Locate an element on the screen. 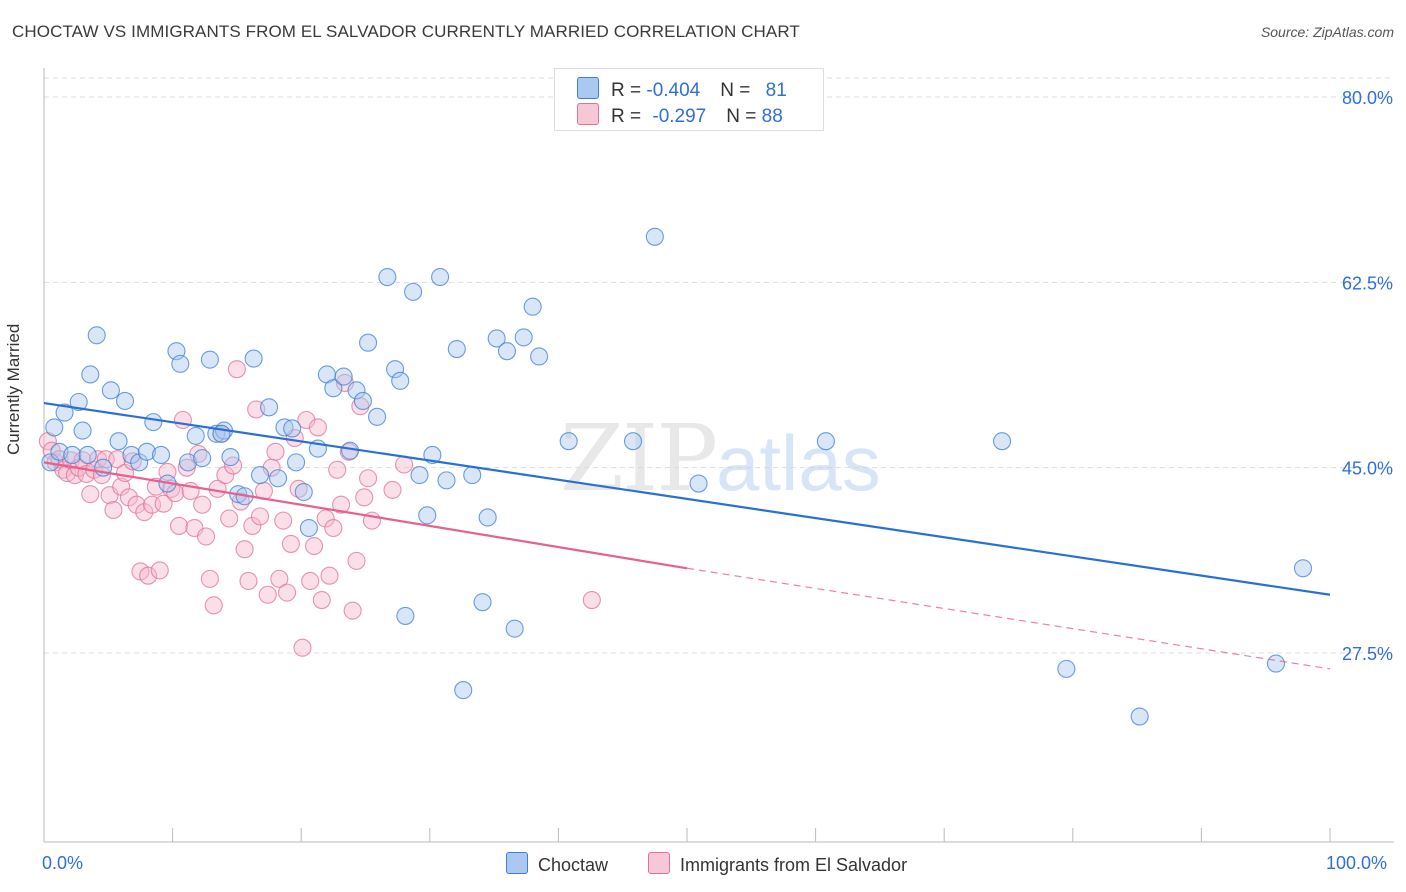 This screenshot has height=892, width=1406. legend-row-salvador: R = -0.297 N = 88 is located at coordinates (680, 115).